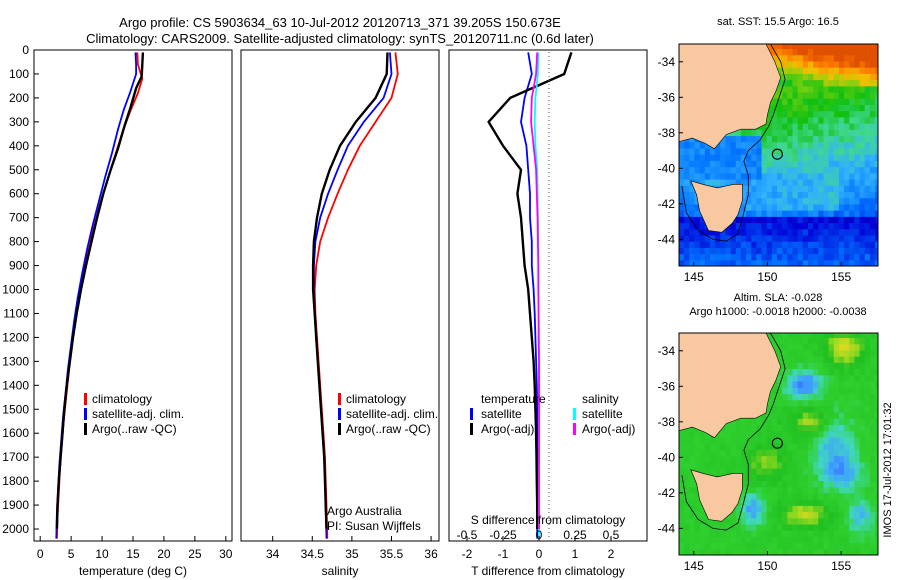 The height and width of the screenshot is (580, 900). What do you see at coordinates (71, 554) in the screenshot?
I see `x-tick-label: 5` at bounding box center [71, 554].